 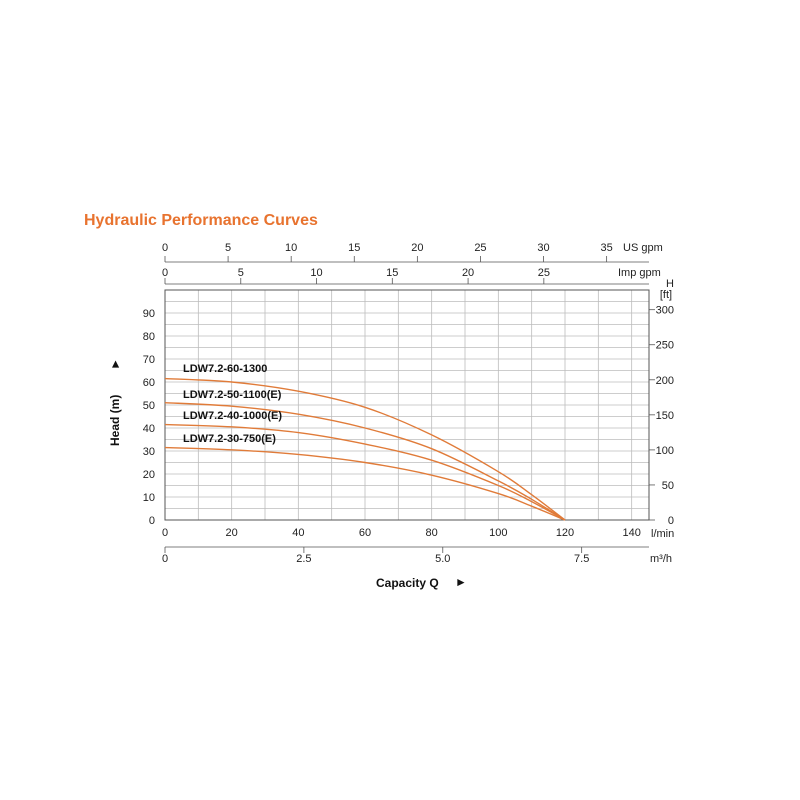 I want to click on ft-tick-label: 100, so click(x=665, y=451).